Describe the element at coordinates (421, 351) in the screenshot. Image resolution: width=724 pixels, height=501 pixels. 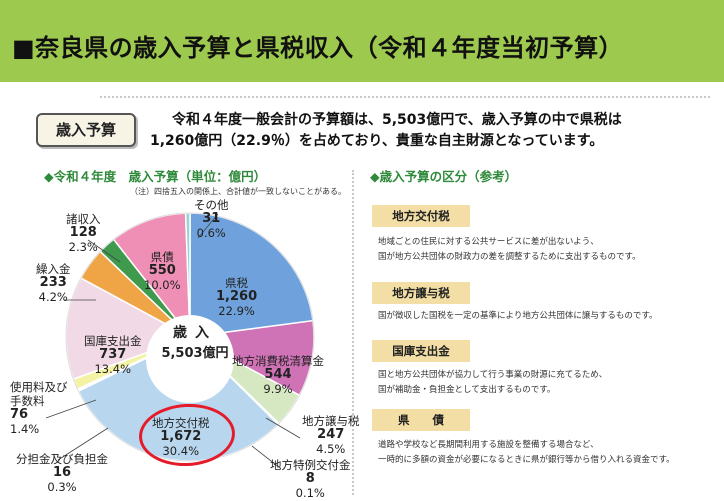
I see `category-kokko-title: 国庫支出金` at that location.